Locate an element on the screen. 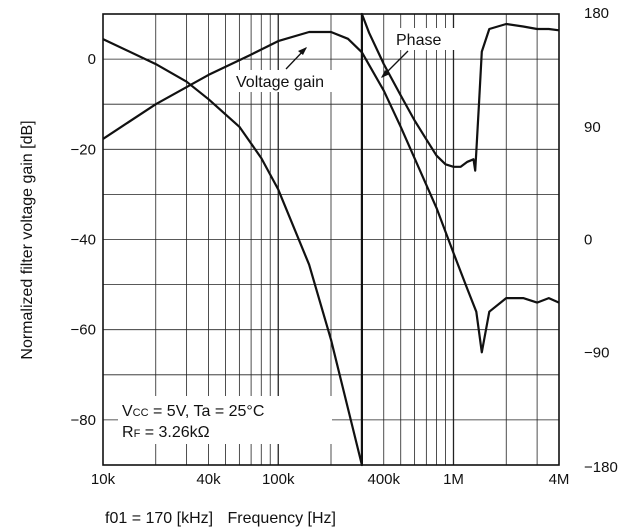  y2-tick-label: 90 is located at coordinates (592, 127).